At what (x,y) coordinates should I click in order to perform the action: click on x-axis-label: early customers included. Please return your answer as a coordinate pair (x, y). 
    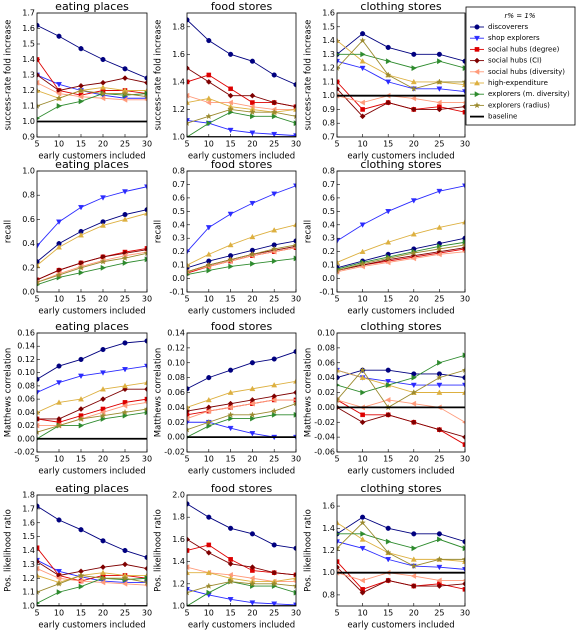
    Looking at the image, I should click on (241, 157).